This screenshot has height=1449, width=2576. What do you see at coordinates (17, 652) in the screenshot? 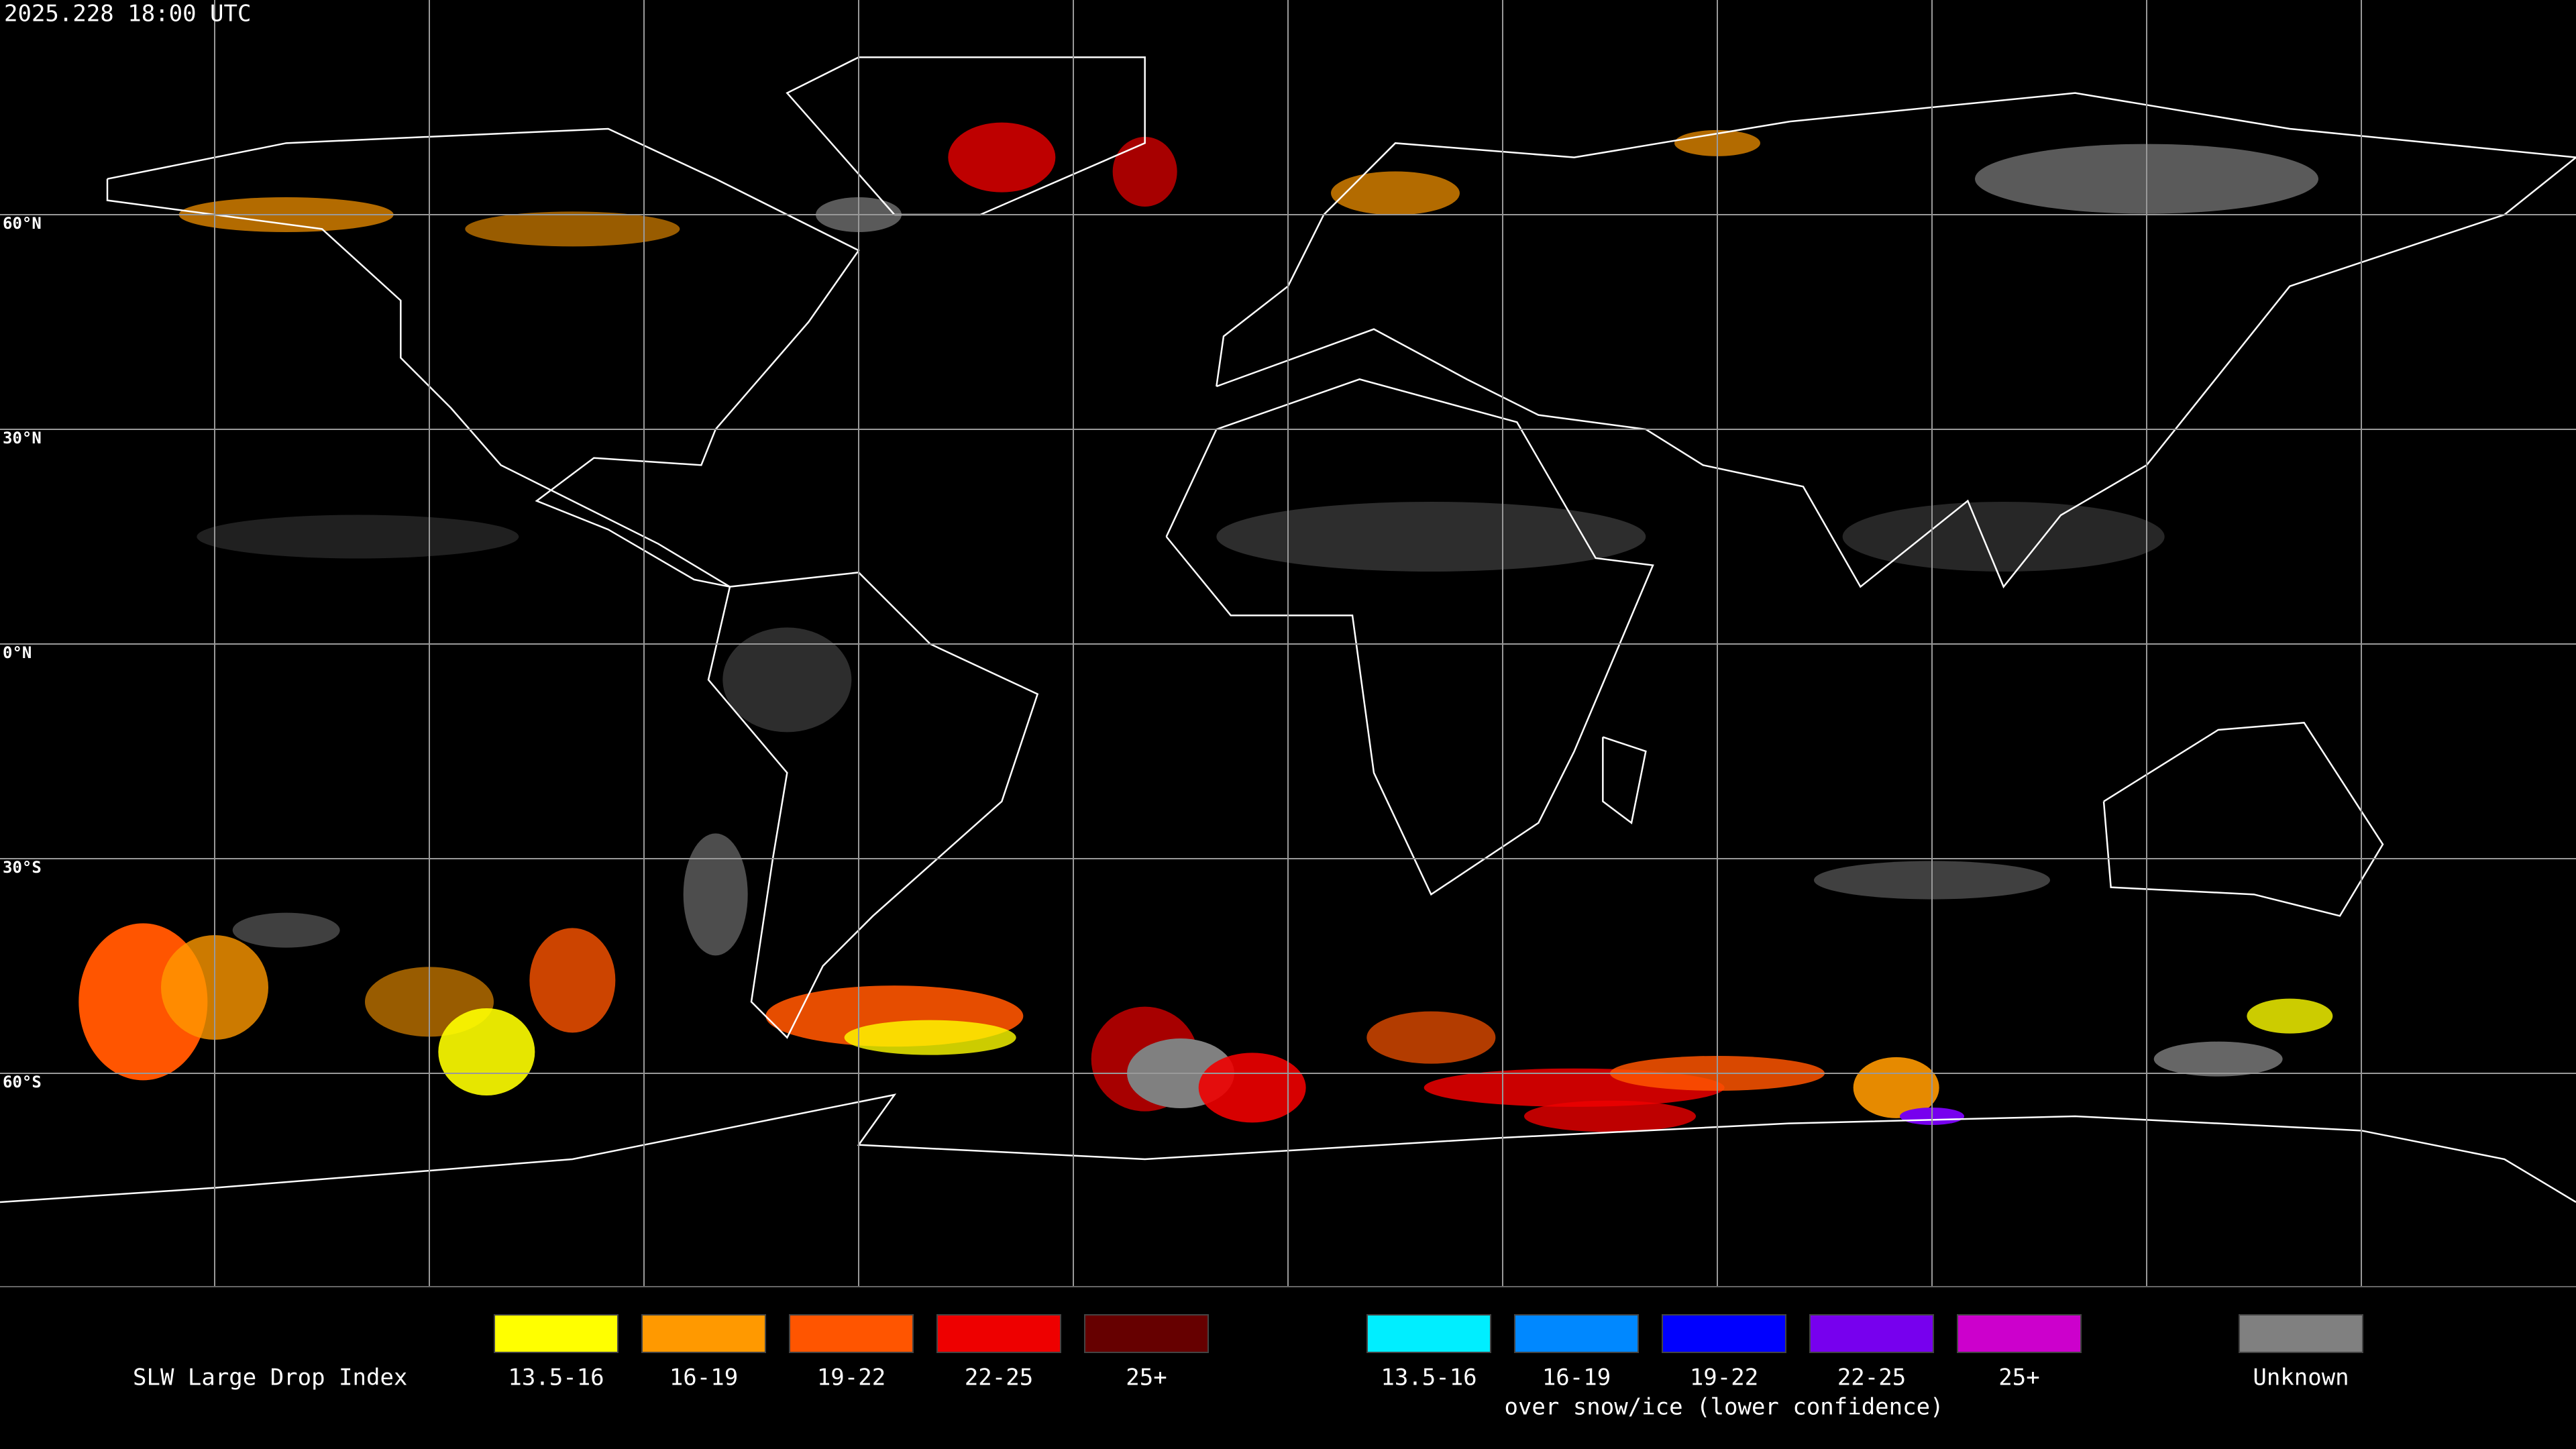
I see `latitude-label: 0°N` at bounding box center [17, 652].